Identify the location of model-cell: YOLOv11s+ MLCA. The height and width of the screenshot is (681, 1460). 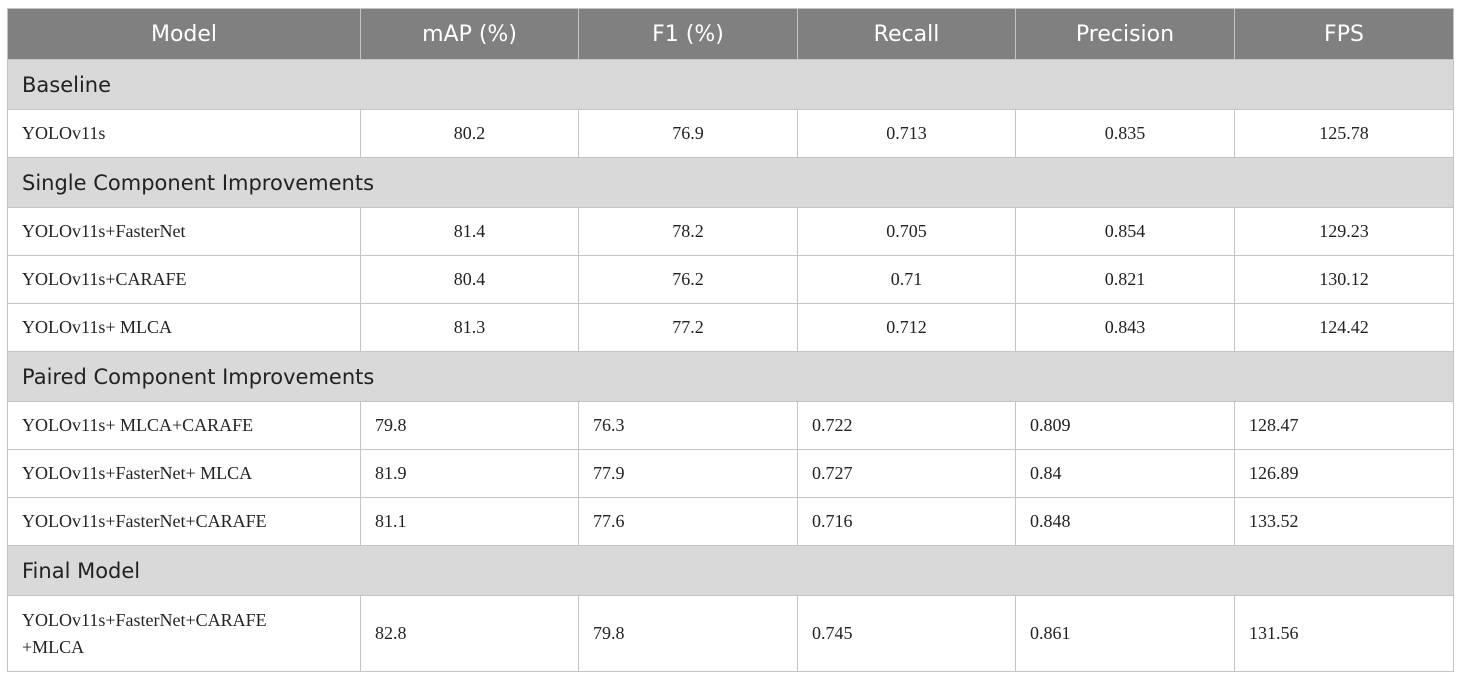
(184, 327).